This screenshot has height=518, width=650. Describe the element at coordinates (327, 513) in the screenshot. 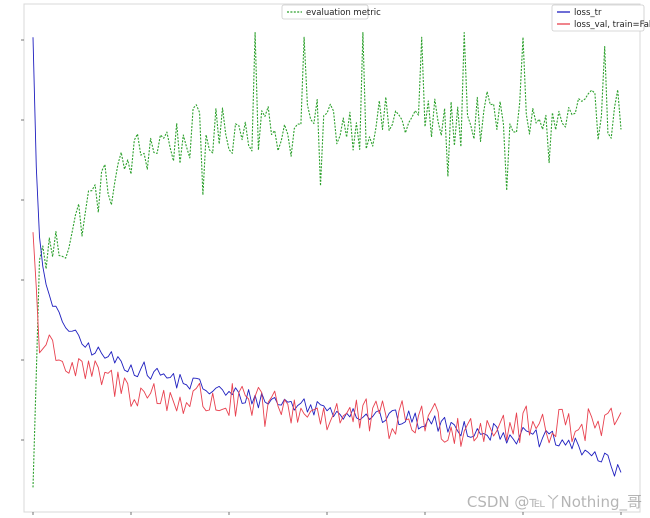

I see `x-axis-ticks` at that location.